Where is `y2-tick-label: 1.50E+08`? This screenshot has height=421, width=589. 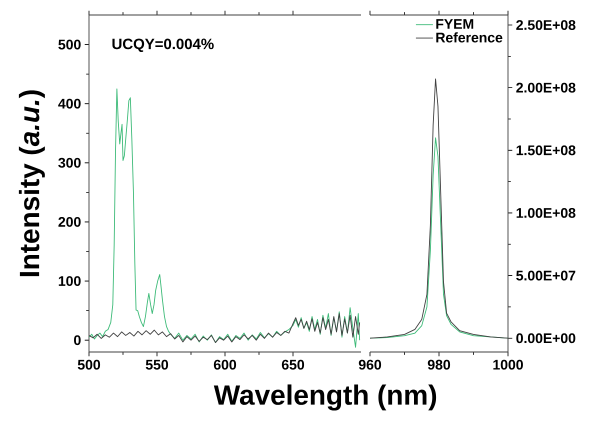 y2-tick-label: 1.50E+08 is located at coordinates (546, 150).